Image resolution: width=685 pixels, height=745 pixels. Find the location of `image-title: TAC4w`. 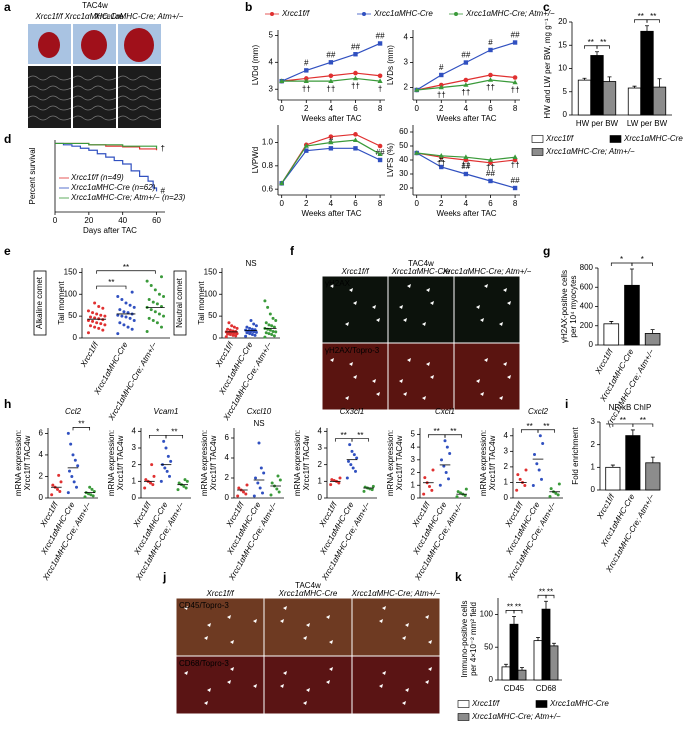

image-title: TAC4w is located at coordinates (421, 263).